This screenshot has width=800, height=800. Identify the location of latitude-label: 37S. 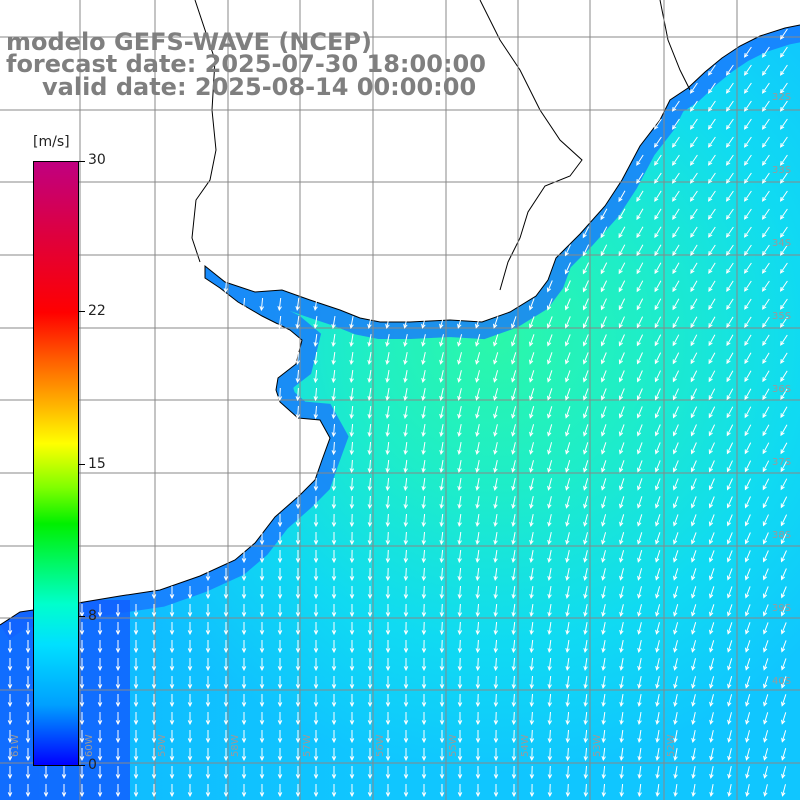
(781, 462).